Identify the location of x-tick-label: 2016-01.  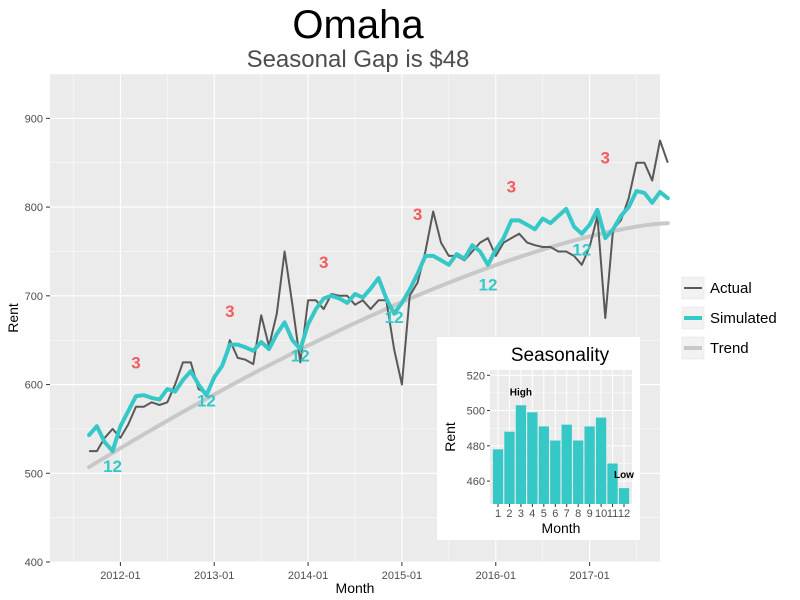
(496, 576).